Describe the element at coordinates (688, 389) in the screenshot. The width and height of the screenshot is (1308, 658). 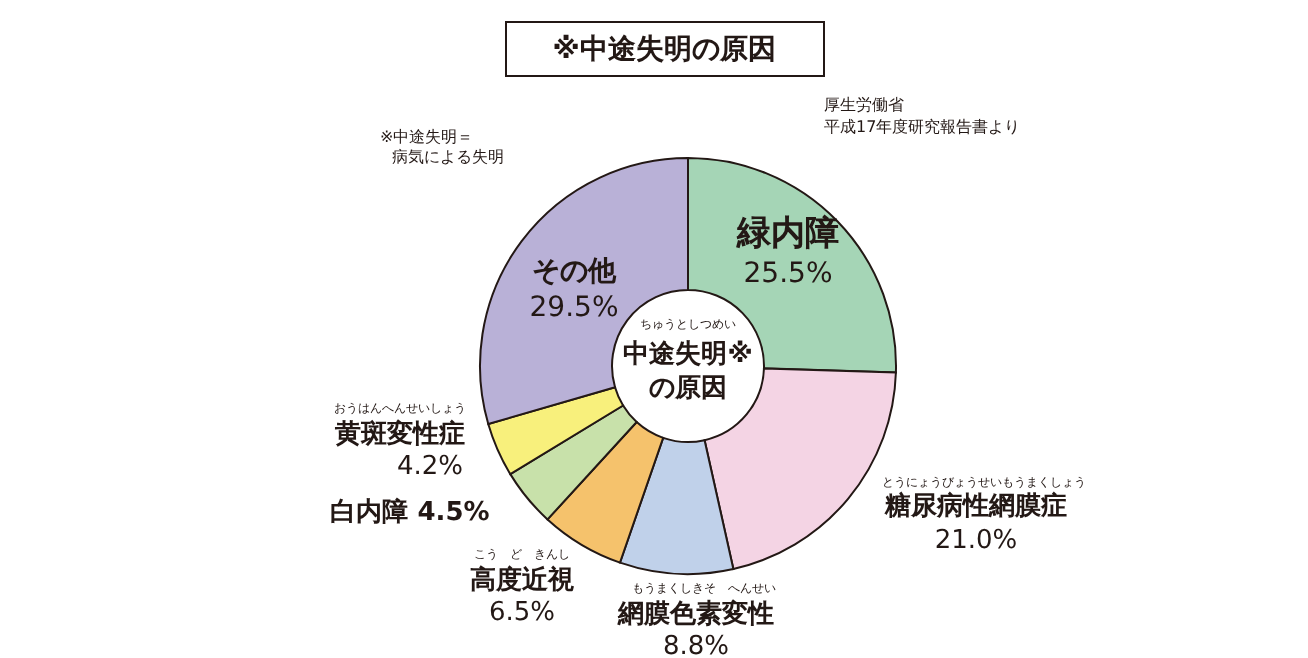
I see `text: の原因` at that location.